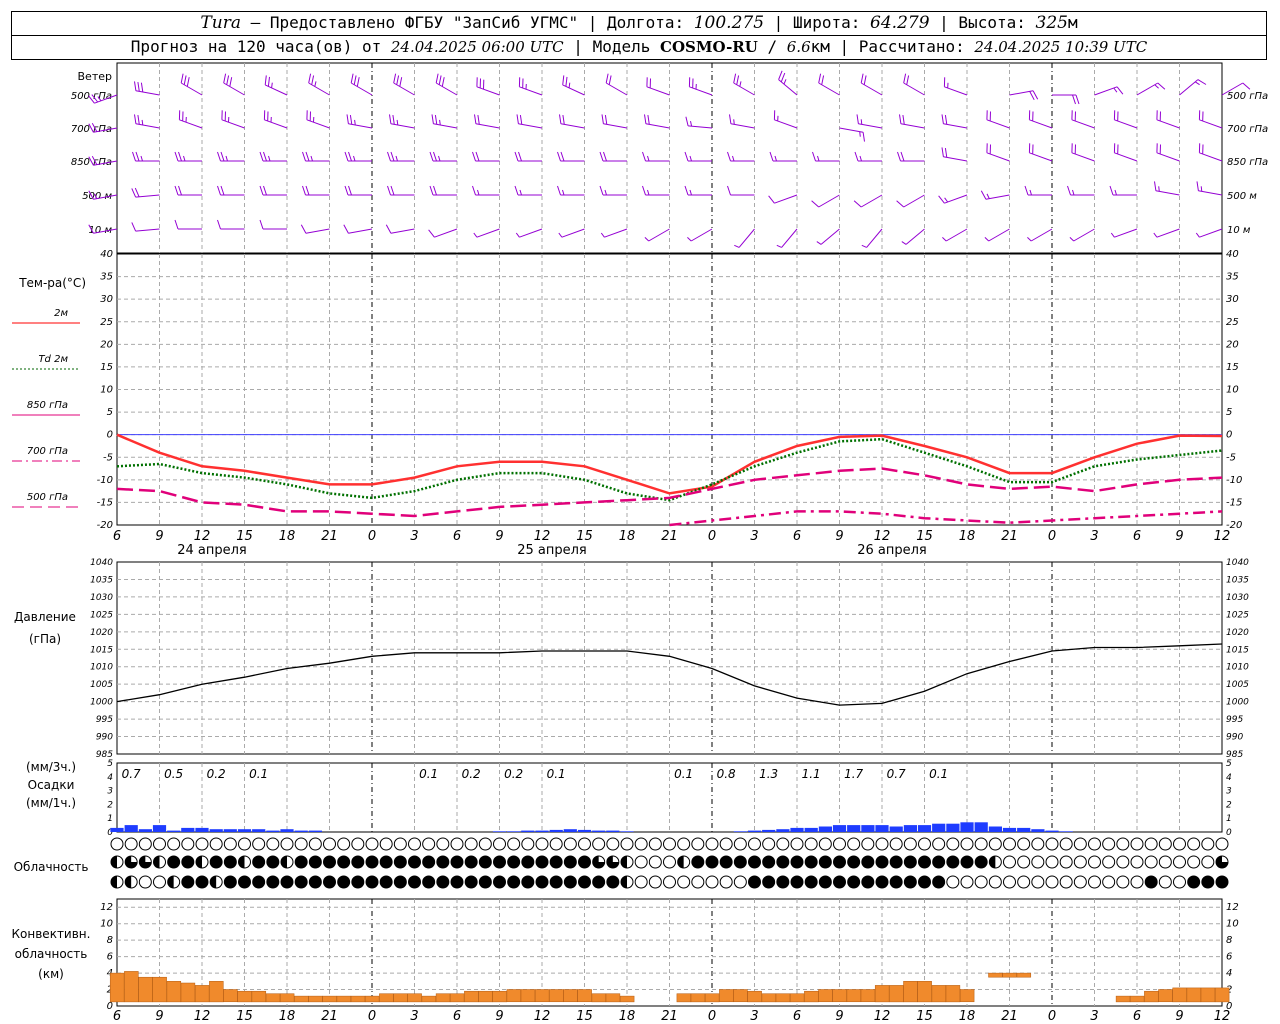 This screenshot has width=1280, height=1024. What do you see at coordinates (1229, 957) in the screenshot?
I see `conv-ytick-right: 6` at bounding box center [1229, 957].